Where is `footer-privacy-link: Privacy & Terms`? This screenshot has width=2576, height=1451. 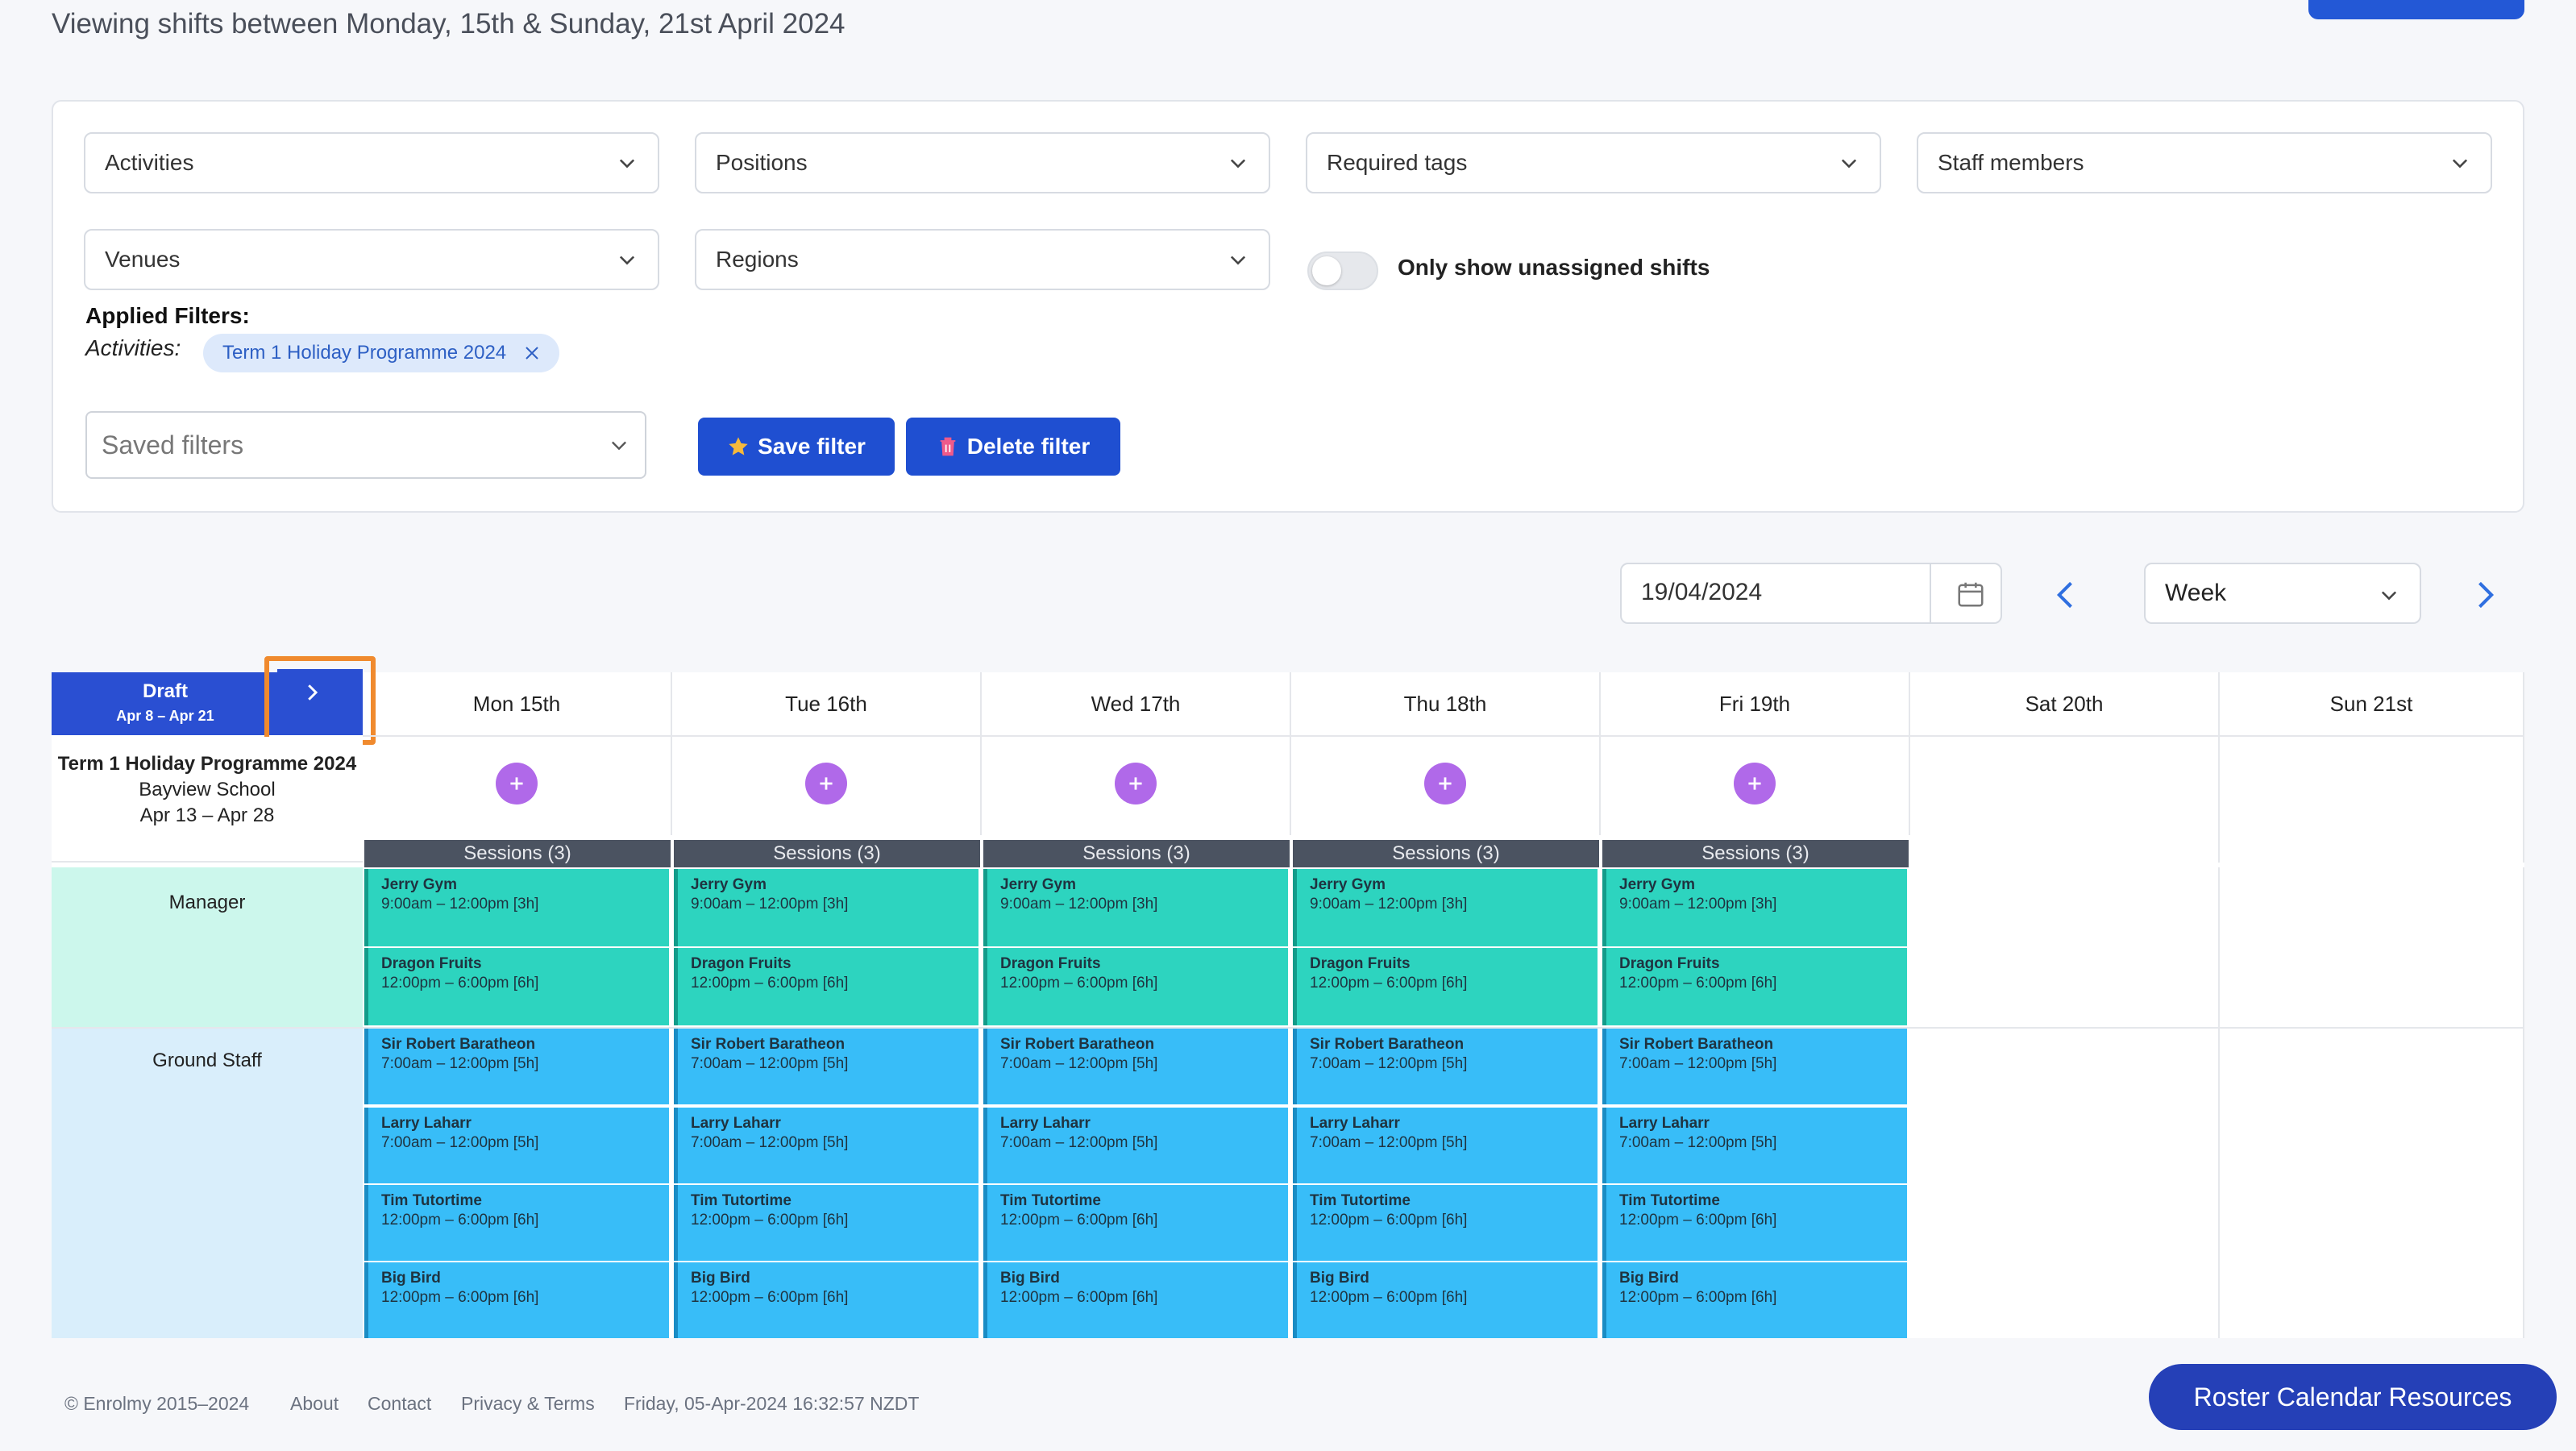 footer-privacy-link: Privacy & Terms is located at coordinates (528, 1403).